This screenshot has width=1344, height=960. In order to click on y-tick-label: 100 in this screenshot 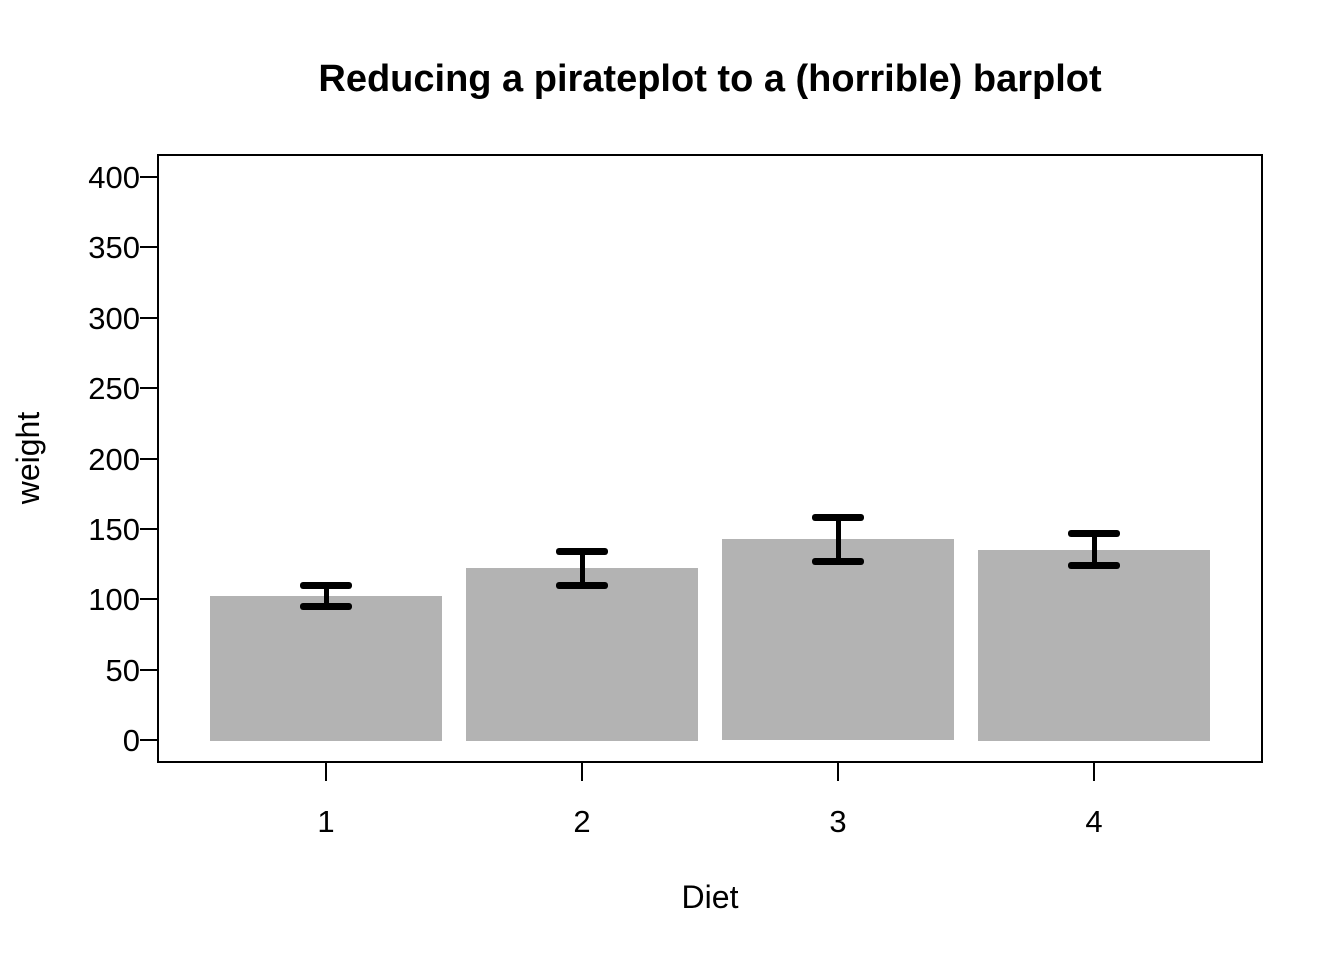, I will do `click(114, 599)`.